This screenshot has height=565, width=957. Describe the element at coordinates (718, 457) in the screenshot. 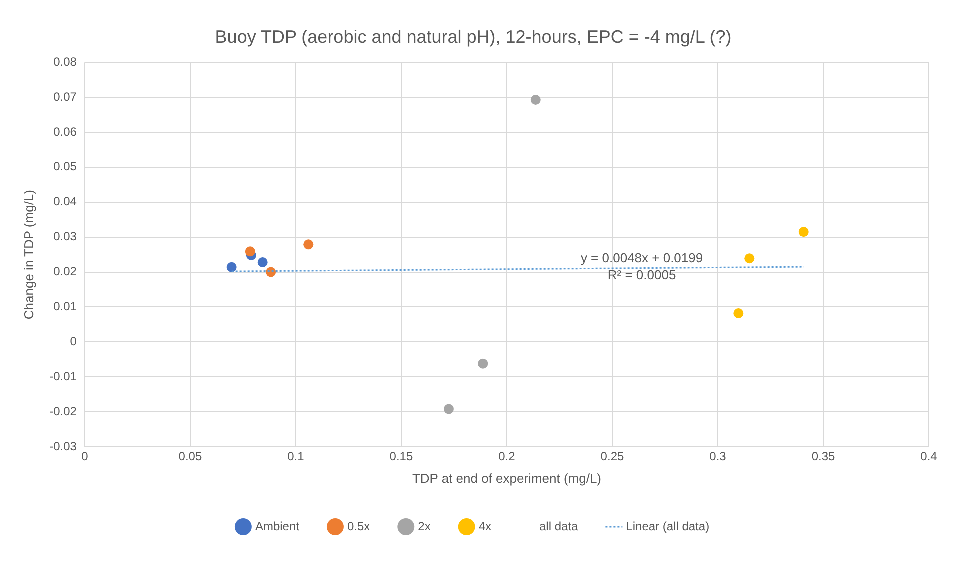

I see `x-tick-label: 0.3` at that location.